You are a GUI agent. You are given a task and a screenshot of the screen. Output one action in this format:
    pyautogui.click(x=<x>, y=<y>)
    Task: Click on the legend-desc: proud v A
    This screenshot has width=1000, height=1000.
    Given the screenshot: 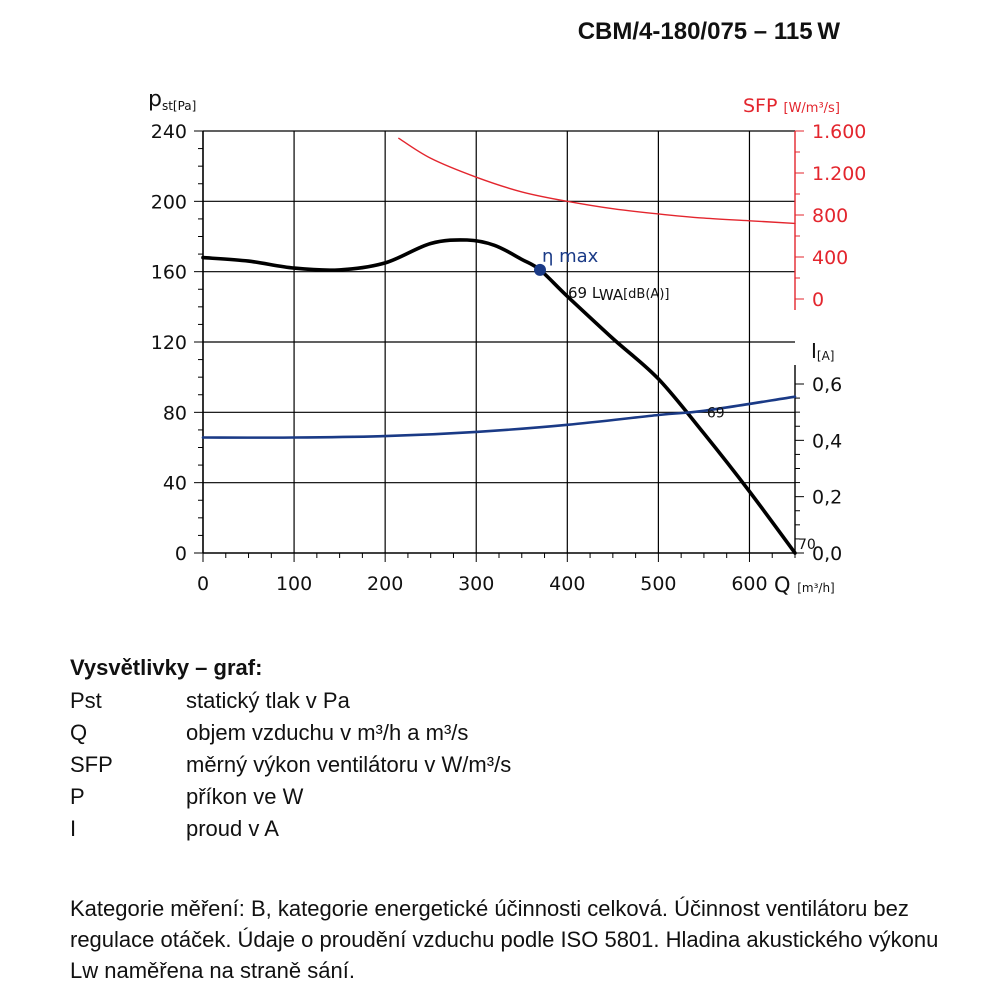 What is the action you would take?
    pyautogui.click(x=232, y=828)
    